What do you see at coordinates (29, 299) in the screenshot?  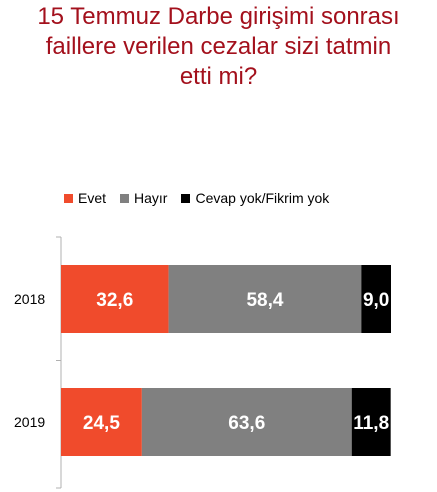 I see `category-label-2018: 2018` at bounding box center [29, 299].